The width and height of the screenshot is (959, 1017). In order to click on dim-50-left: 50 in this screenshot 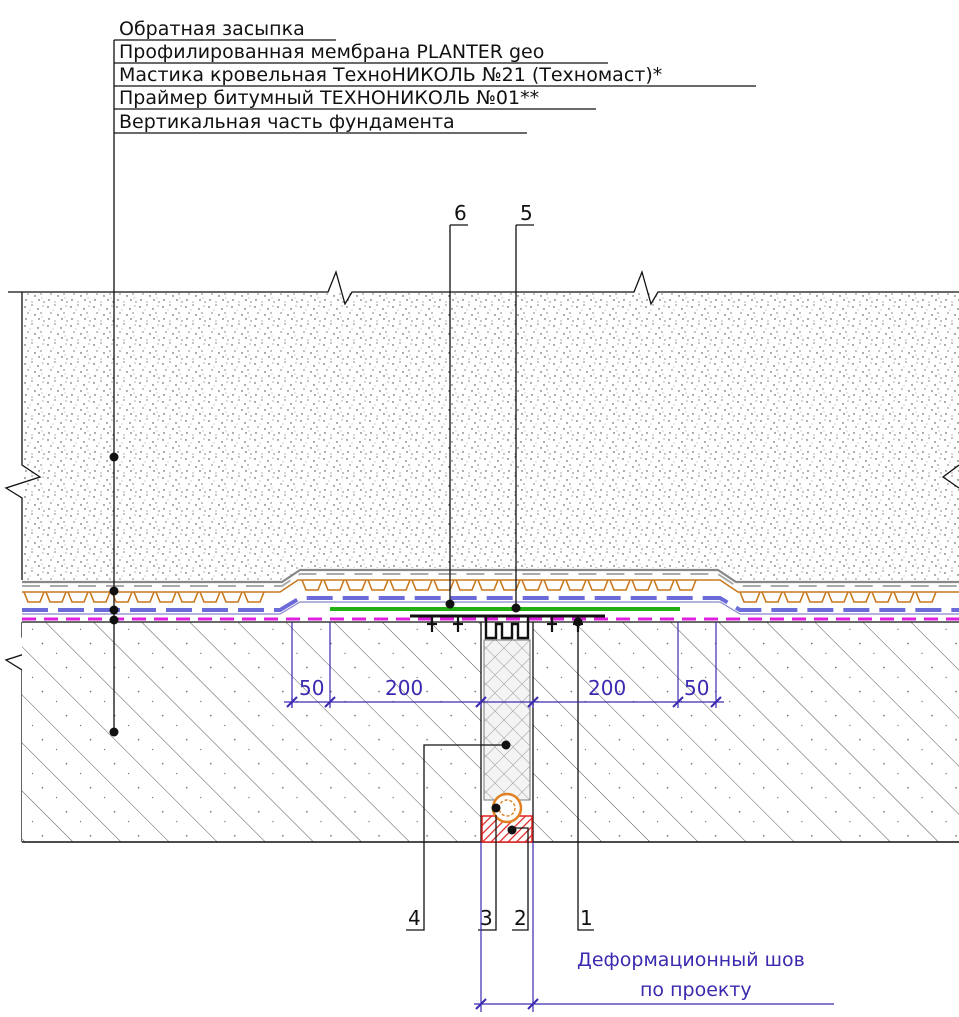, I will do `click(311, 688)`.